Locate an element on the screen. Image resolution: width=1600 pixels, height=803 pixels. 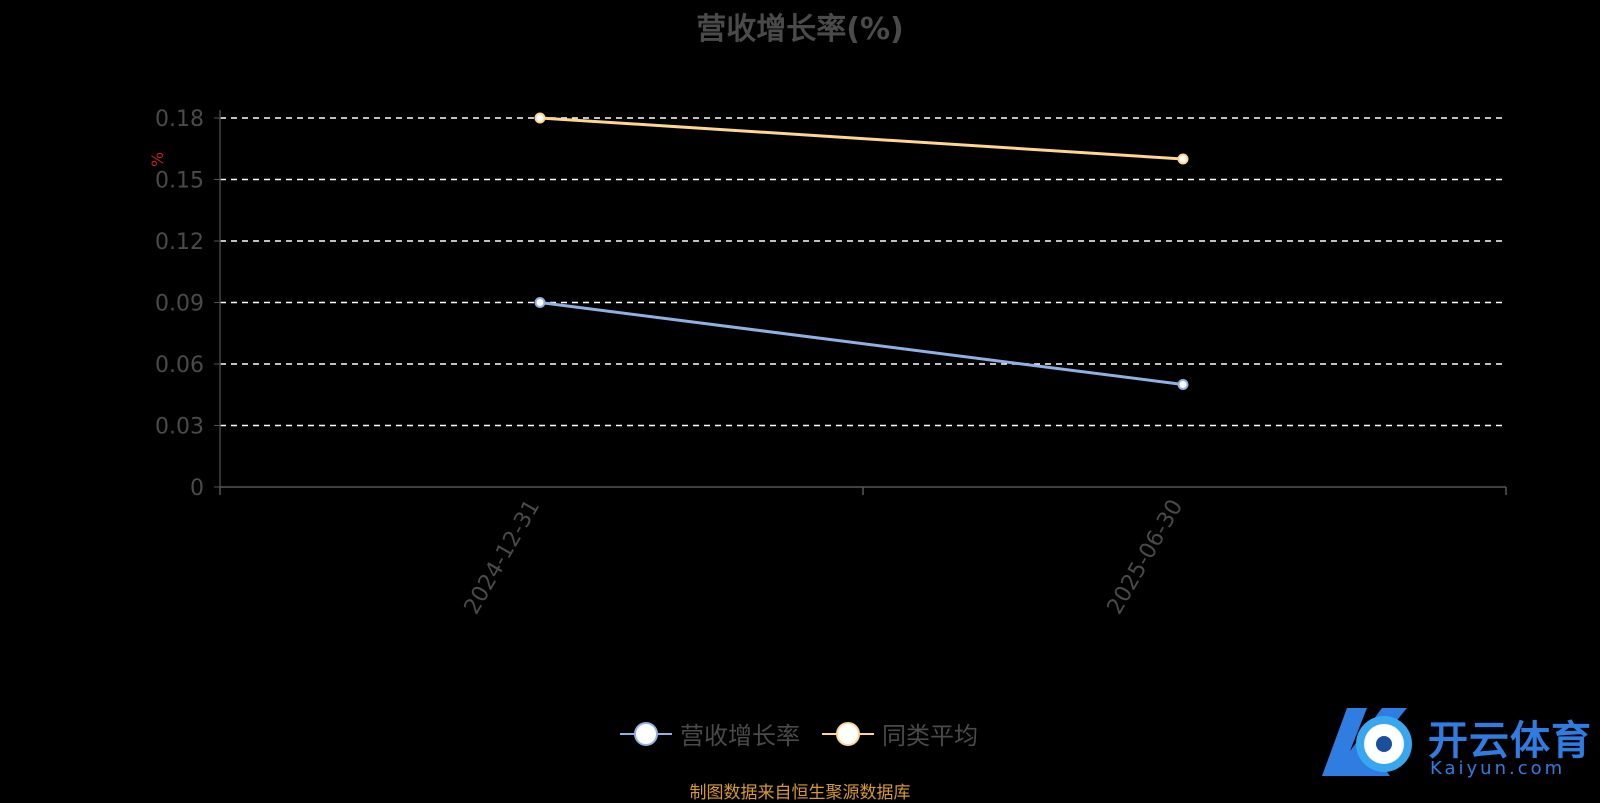
legend: 营收增长率 同类平均 is located at coordinates (799, 733).